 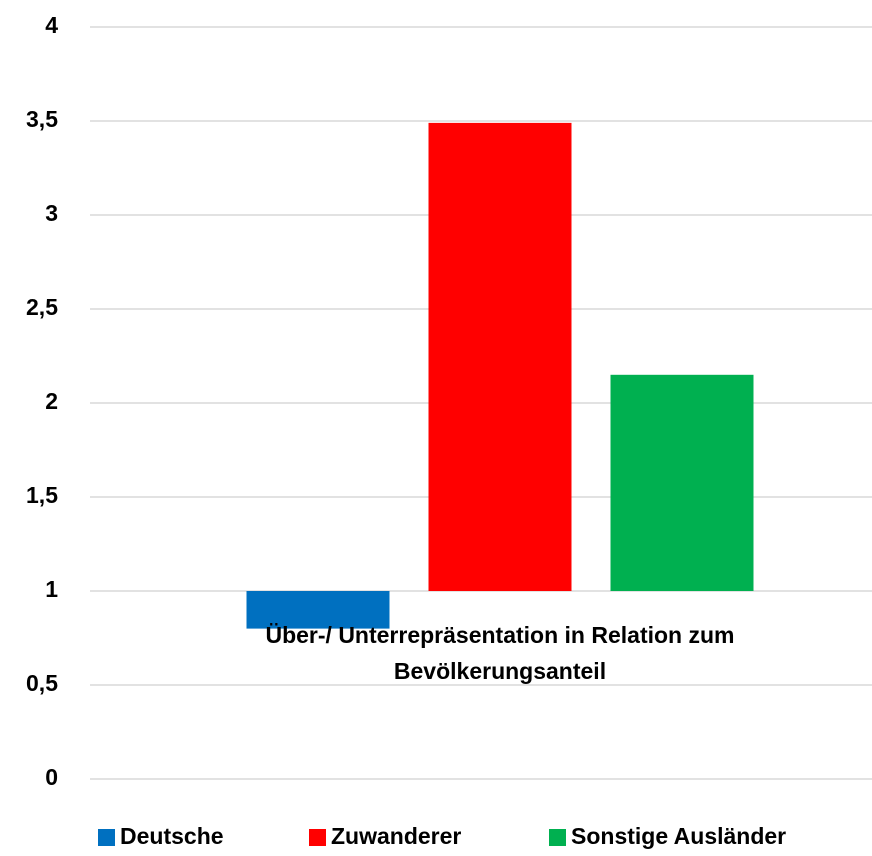 What do you see at coordinates (42, 307) in the screenshot?
I see `y-tick-label: 2,5` at bounding box center [42, 307].